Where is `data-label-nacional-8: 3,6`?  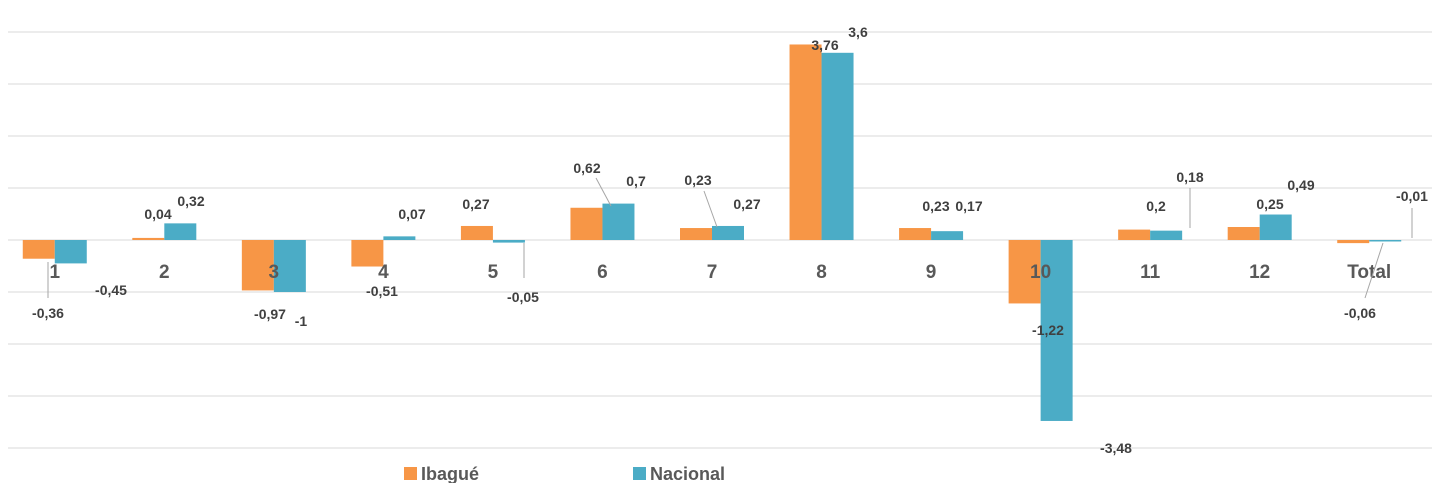
data-label-nacional-8: 3,6 is located at coordinates (858, 32).